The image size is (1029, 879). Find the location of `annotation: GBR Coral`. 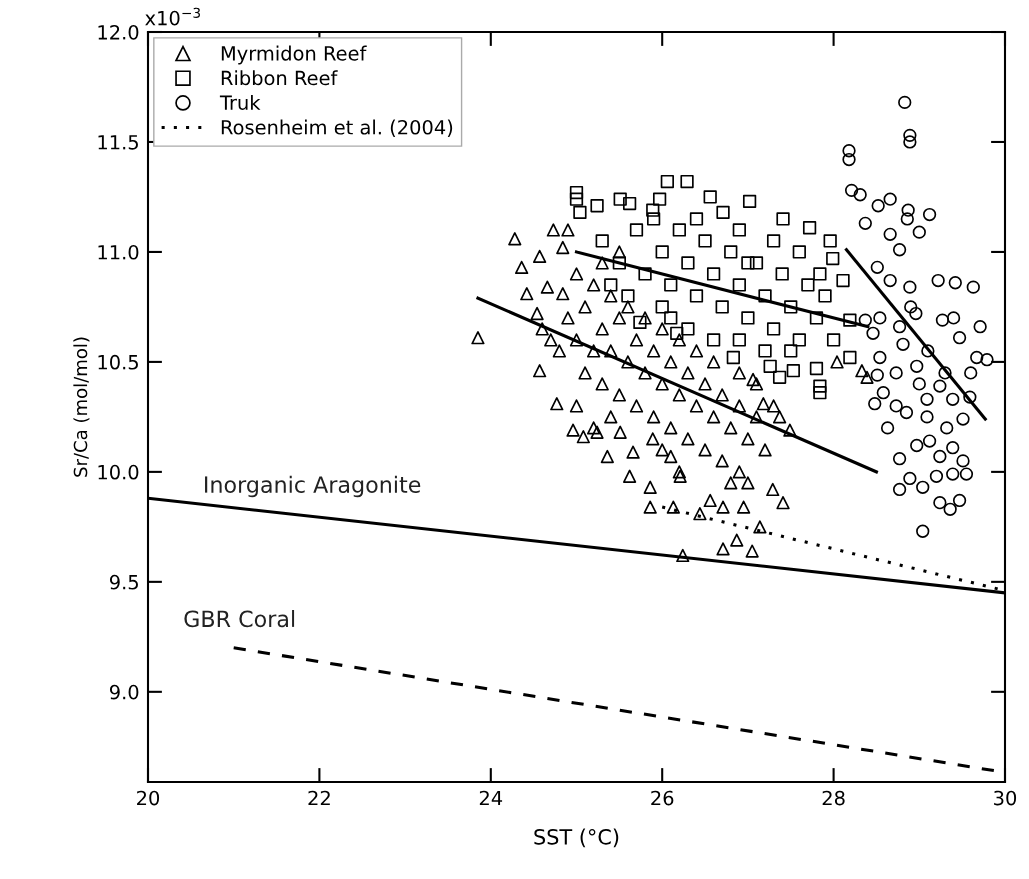

annotation: GBR Coral is located at coordinates (239, 619).